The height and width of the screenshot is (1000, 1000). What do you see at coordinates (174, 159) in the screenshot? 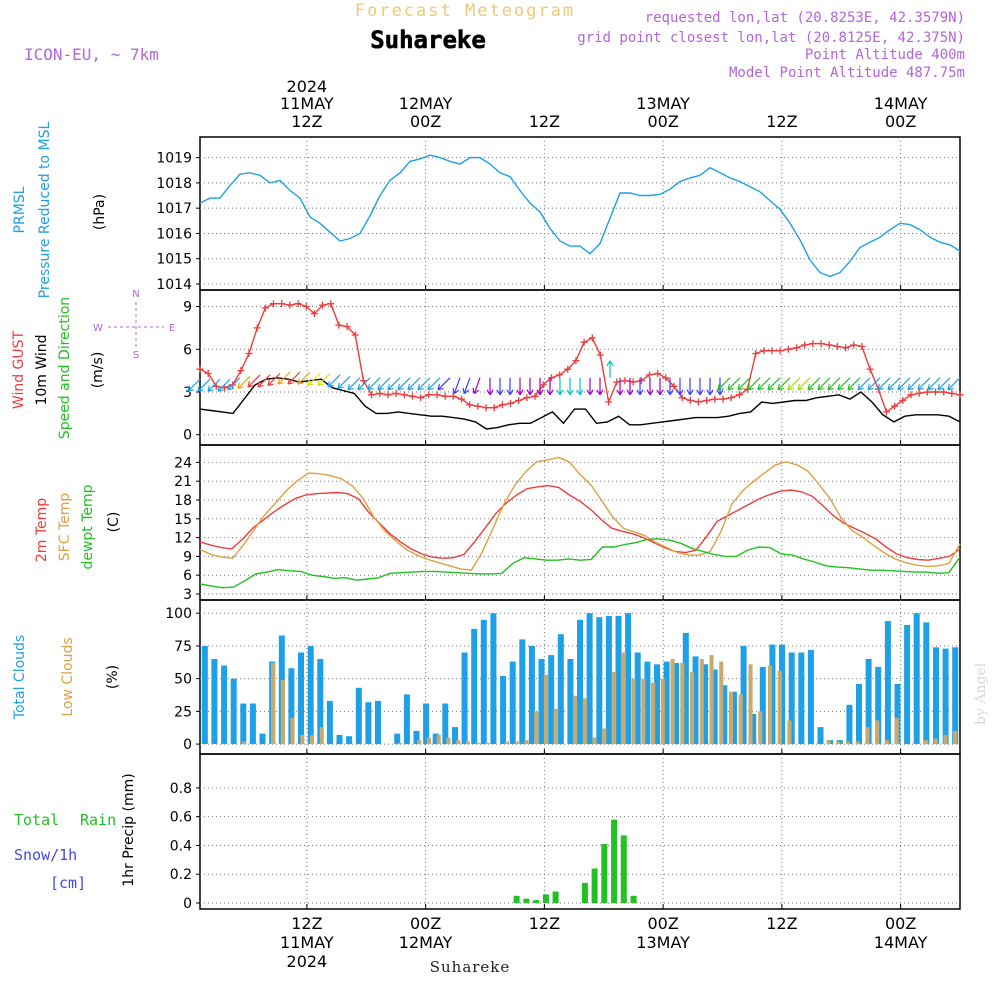
I see `pressure-ytick-label: 1019` at bounding box center [174, 159].